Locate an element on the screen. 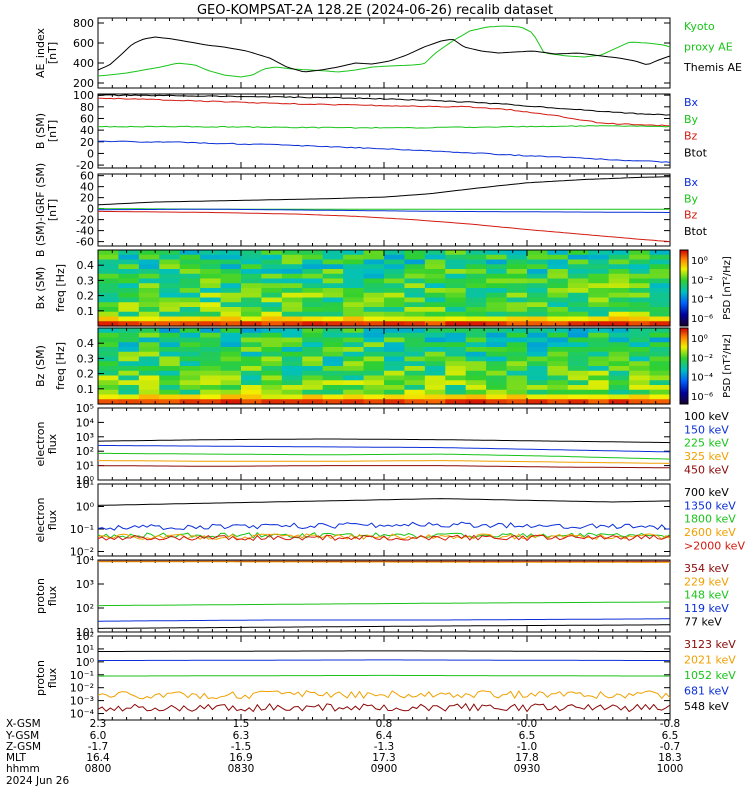  footer-value: 6.4 is located at coordinates (384, 736).